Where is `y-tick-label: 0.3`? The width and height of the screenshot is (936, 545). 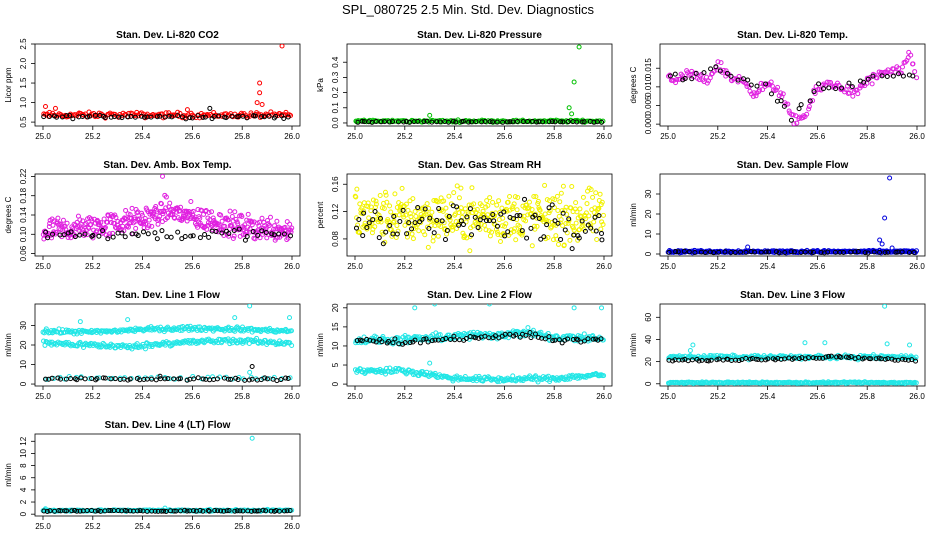 y-tick-label: 0.3 is located at coordinates (335, 77).